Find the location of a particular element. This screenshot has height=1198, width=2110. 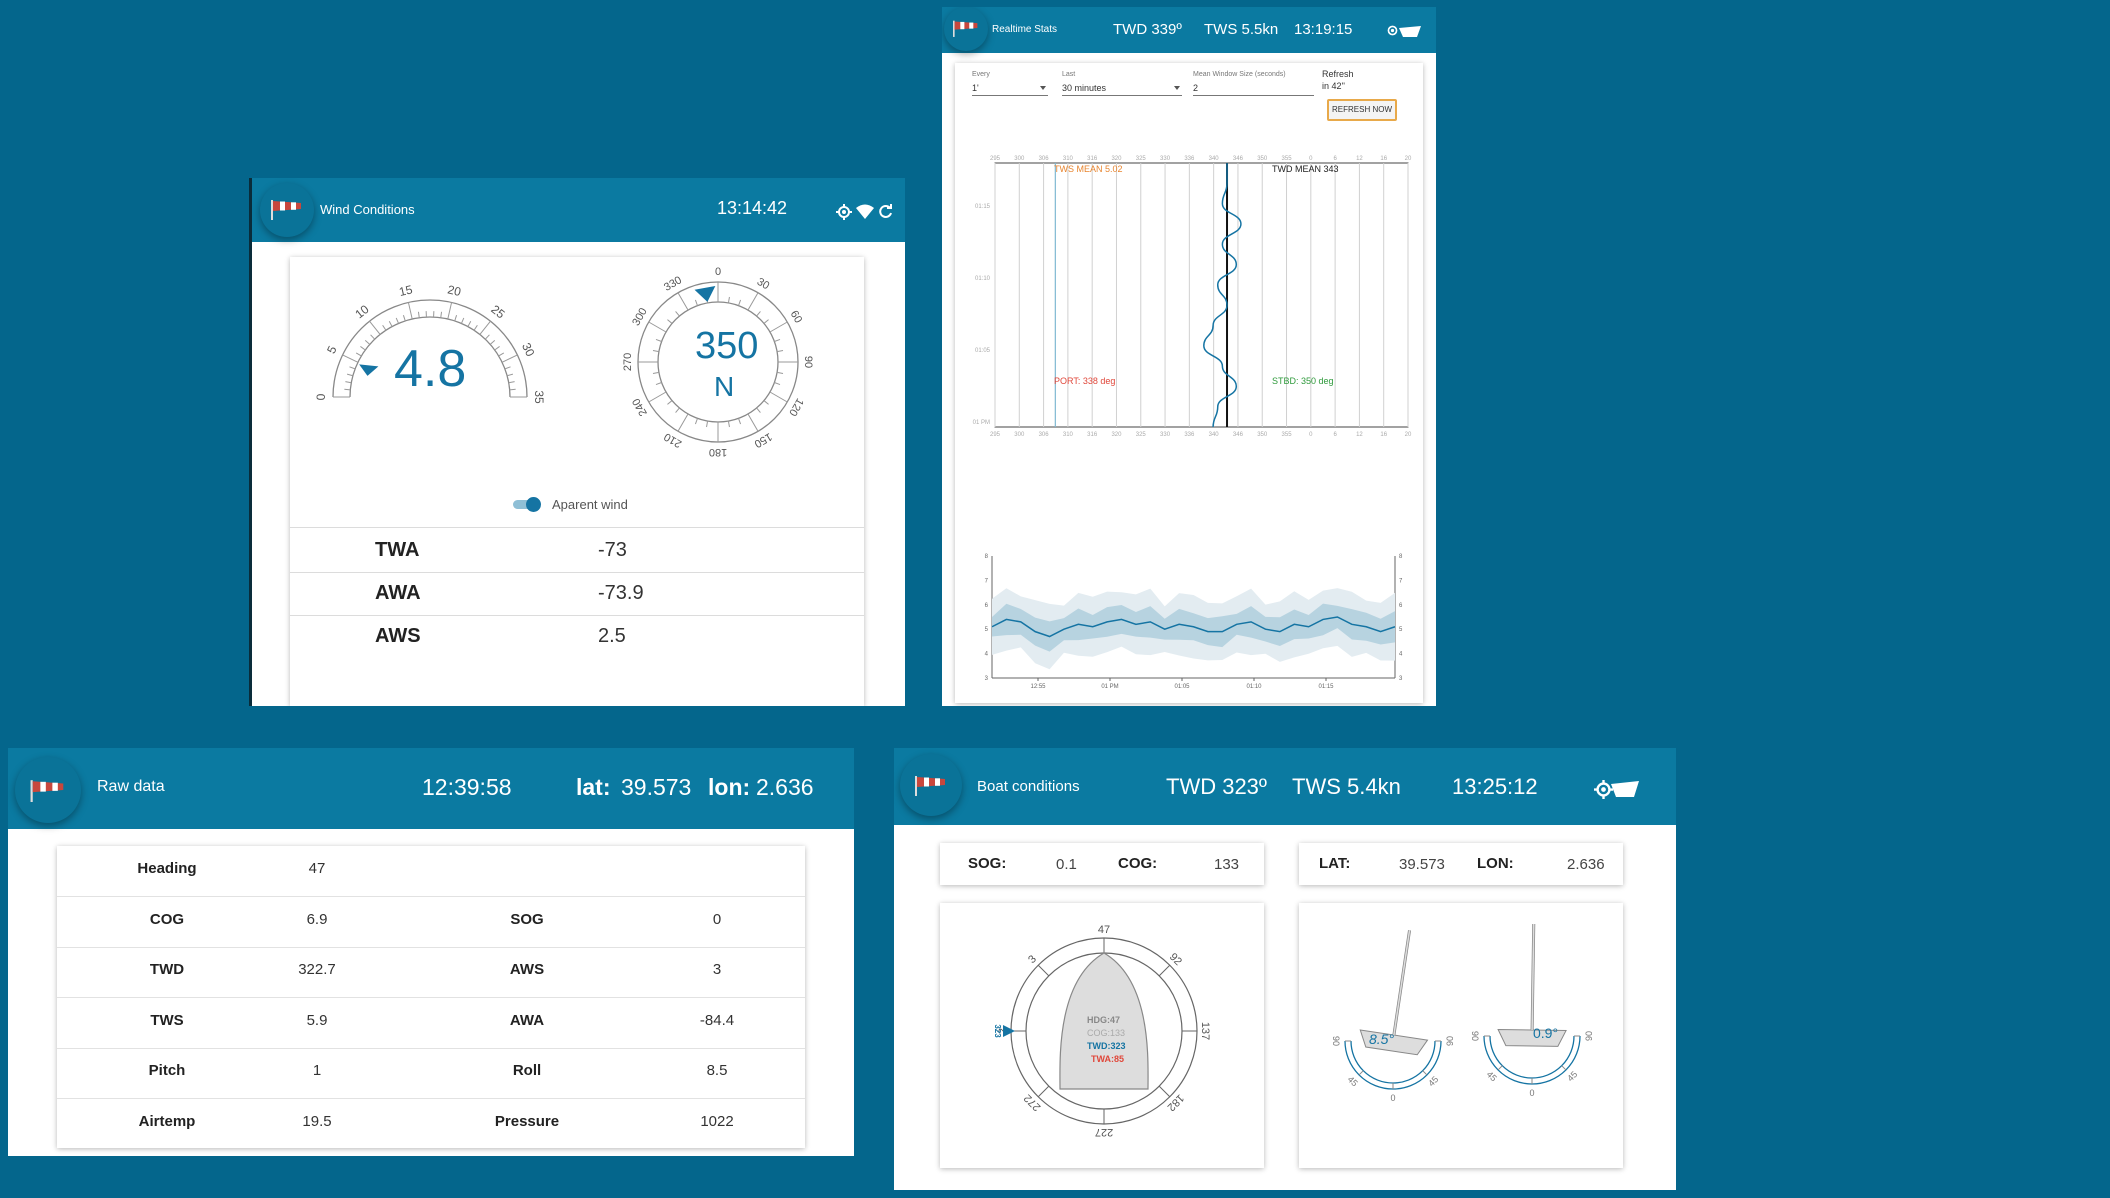

panel-title: Wind Conditions is located at coordinates (367, 209).